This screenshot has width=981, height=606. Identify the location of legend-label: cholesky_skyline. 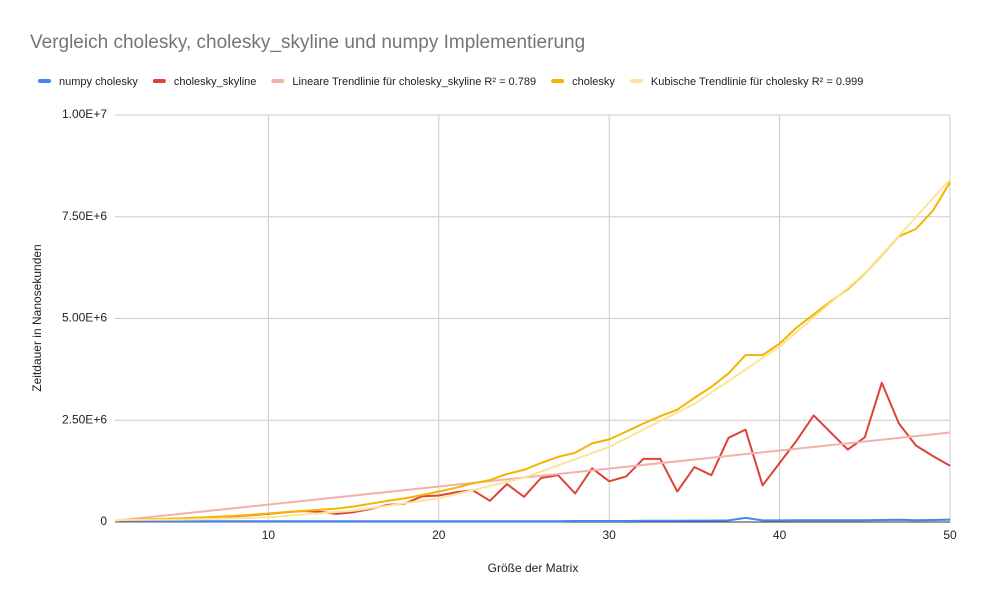
(215, 82).